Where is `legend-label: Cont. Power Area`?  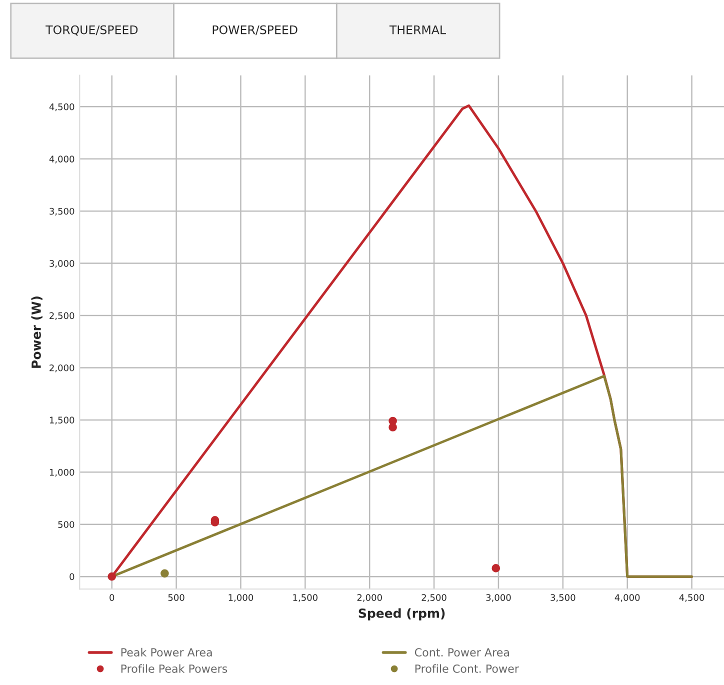 legend-label: Cont. Power Area is located at coordinates (461, 652).